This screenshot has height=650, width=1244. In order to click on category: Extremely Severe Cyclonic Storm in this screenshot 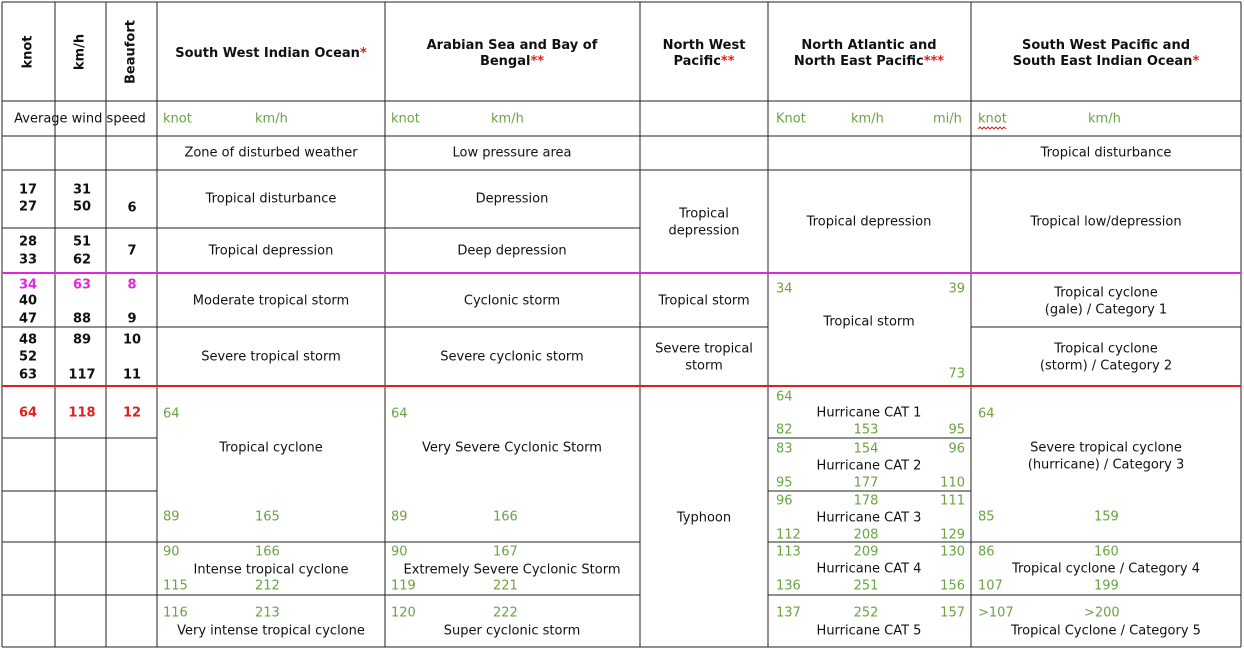, I will do `click(512, 570)`.